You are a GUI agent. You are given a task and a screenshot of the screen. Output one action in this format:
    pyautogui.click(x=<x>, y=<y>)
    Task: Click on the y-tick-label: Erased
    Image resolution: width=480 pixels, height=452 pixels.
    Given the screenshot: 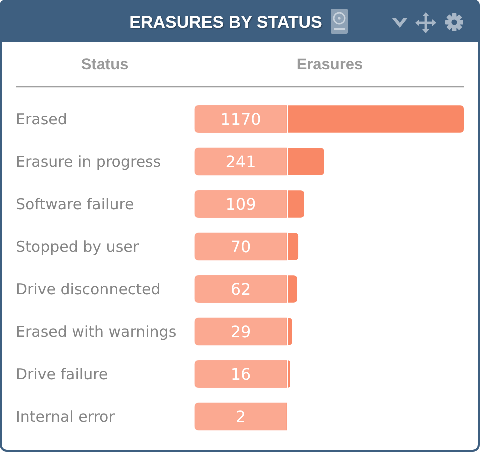 What is the action you would take?
    pyautogui.click(x=42, y=119)
    